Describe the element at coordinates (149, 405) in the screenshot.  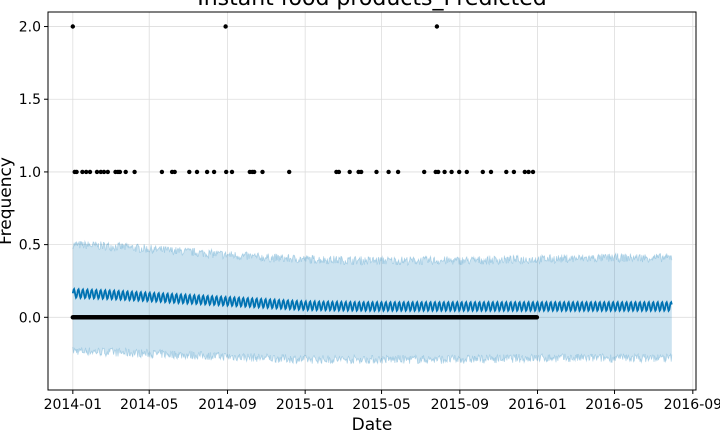
I see `x-tick-label: 2014-05` at that location.